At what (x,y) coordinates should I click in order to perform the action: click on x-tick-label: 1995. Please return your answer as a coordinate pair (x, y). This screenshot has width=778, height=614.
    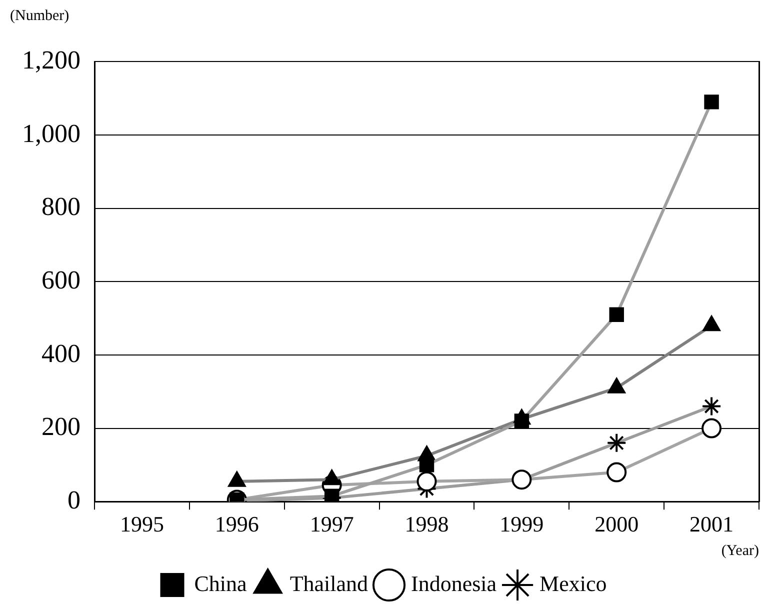
    Looking at the image, I should click on (142, 524).